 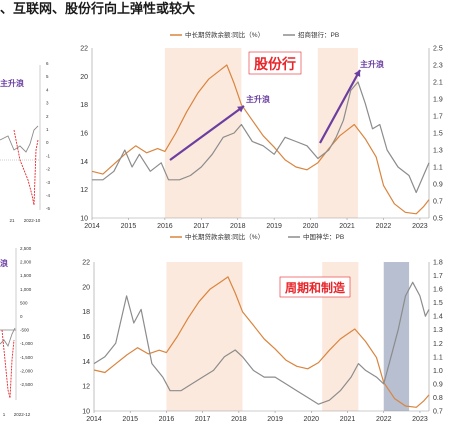 I want to click on page-title: 、互联网、股份行向上弹性或较大, so click(x=98, y=8).